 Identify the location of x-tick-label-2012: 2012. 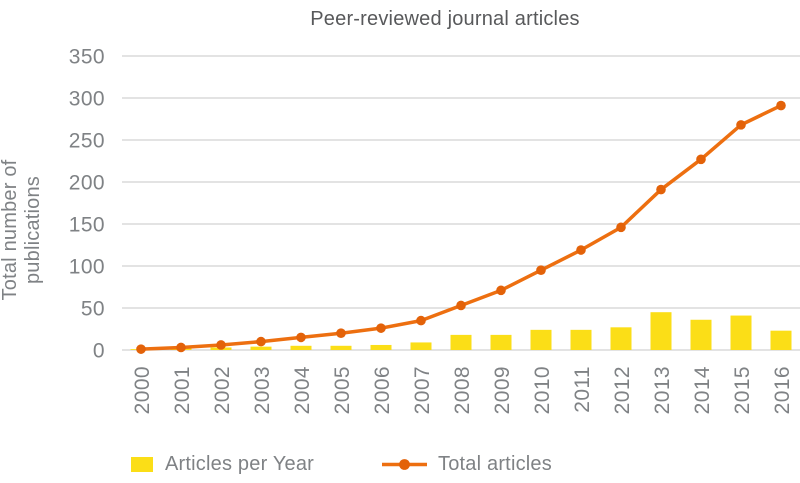
(622, 390).